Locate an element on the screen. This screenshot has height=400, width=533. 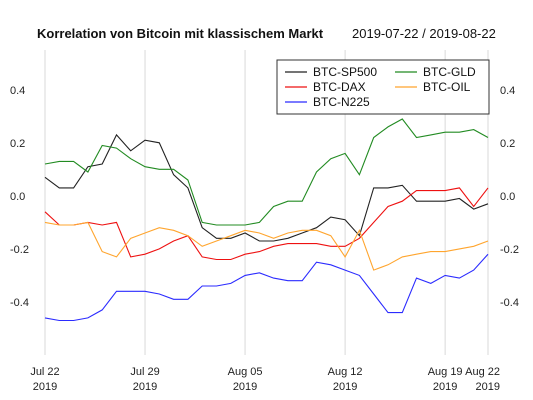
legend: BTC-SP500 BTC-GLD BTC-DAX BTC-OIL BTC-N225 is located at coordinates (383, 87).